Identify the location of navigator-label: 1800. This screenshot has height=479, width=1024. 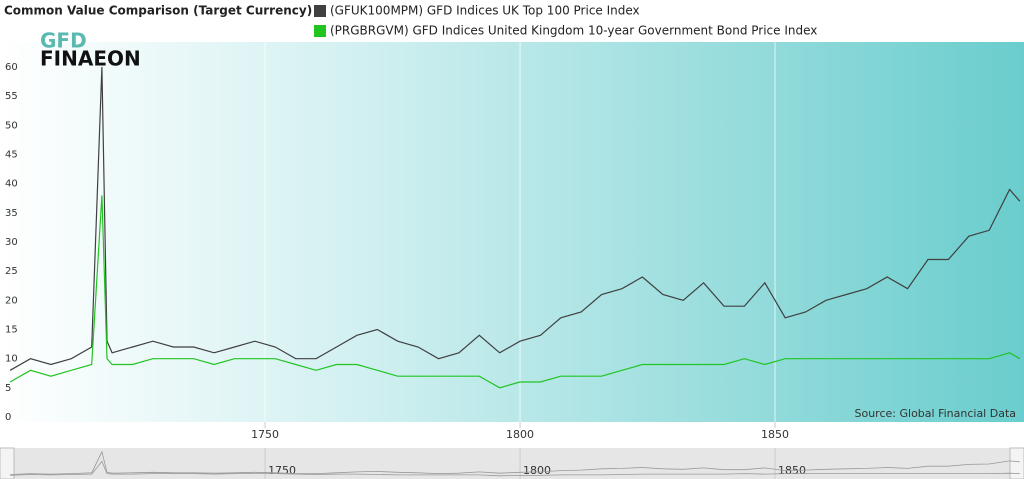
(537, 470).